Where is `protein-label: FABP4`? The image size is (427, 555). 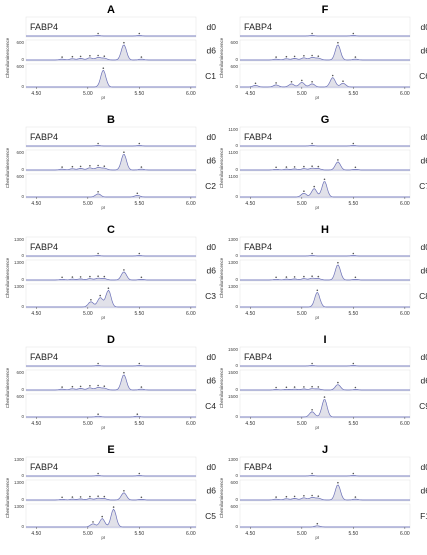 protein-label: FABP4 is located at coordinates (44, 27).